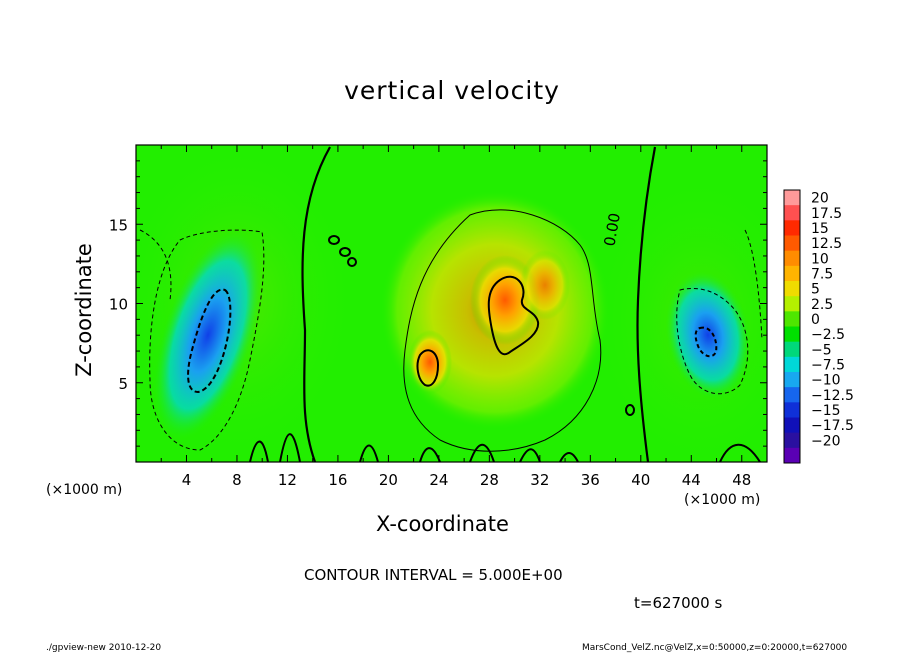 Image resolution: width=904 pixels, height=654 pixels. Describe the element at coordinates (438, 480) in the screenshot. I see `x-tick-label: 24` at that location.